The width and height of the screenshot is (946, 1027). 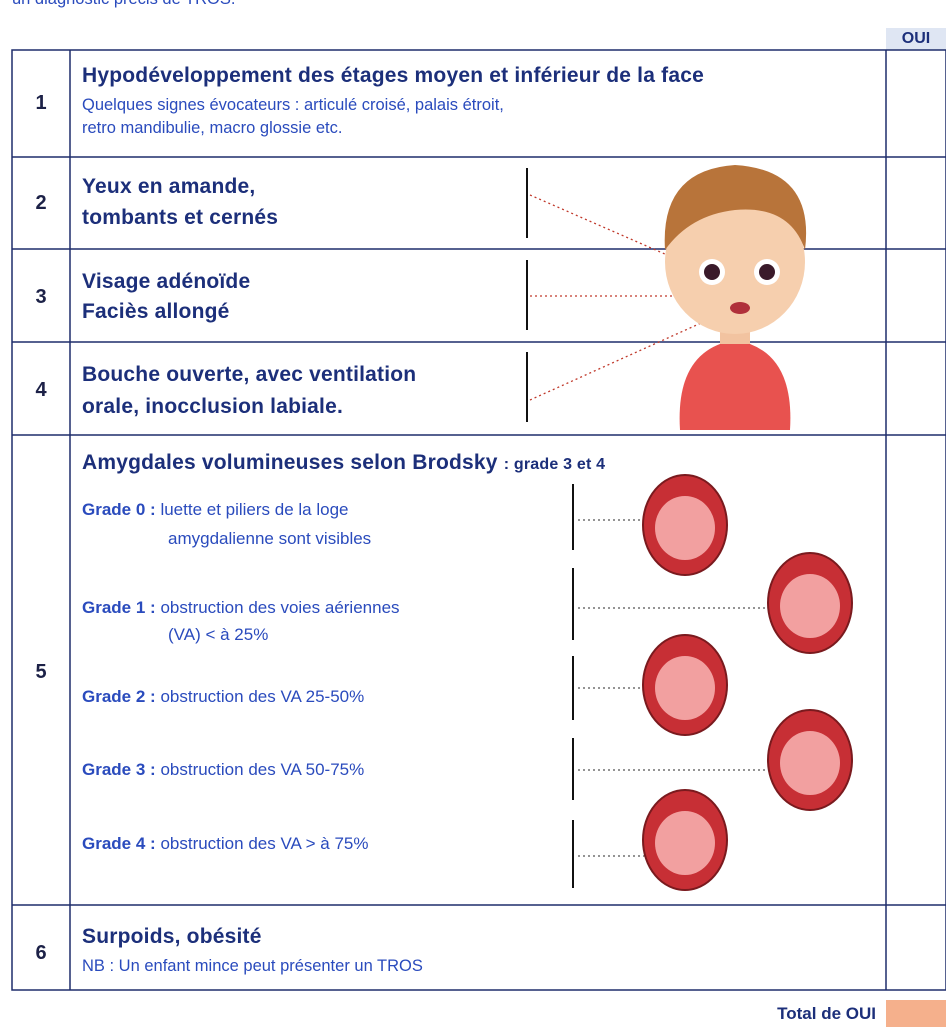 I want to click on row-title-text: Amygdales volumineuses selon Brodsky, so click(x=290, y=462).